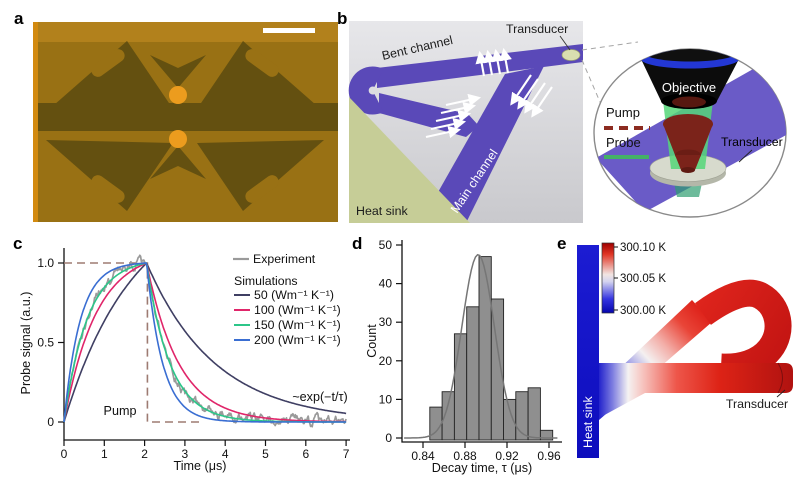 This screenshot has width=806, height=493. I want to click on svg-text: 6, so click(305, 454).